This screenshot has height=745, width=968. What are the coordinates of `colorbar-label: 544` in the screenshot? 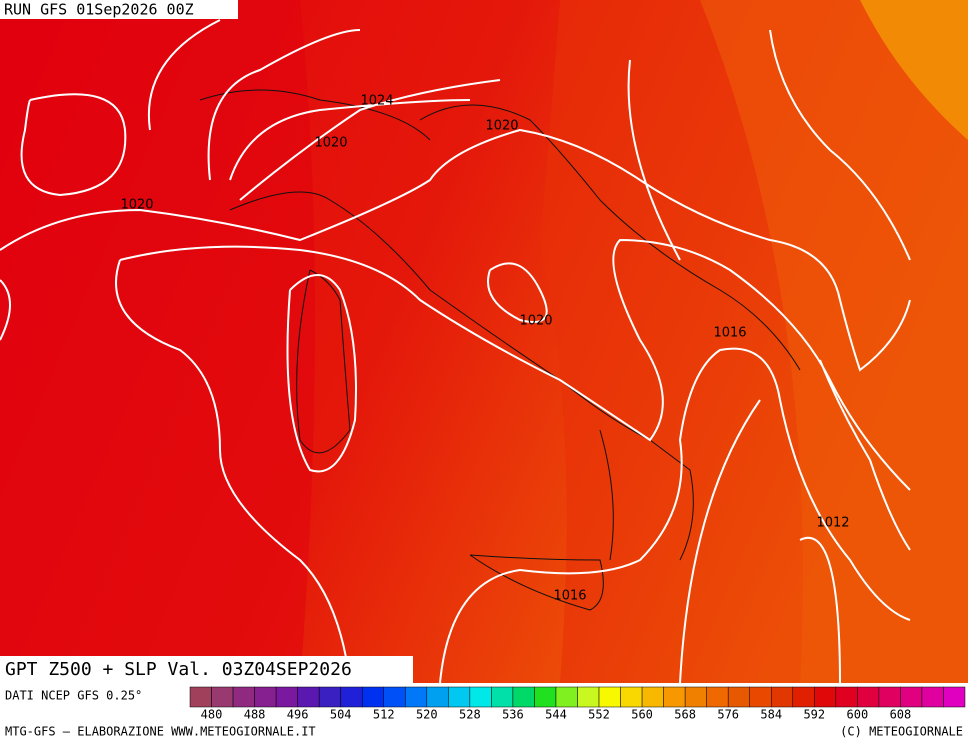 It's located at (556, 715).